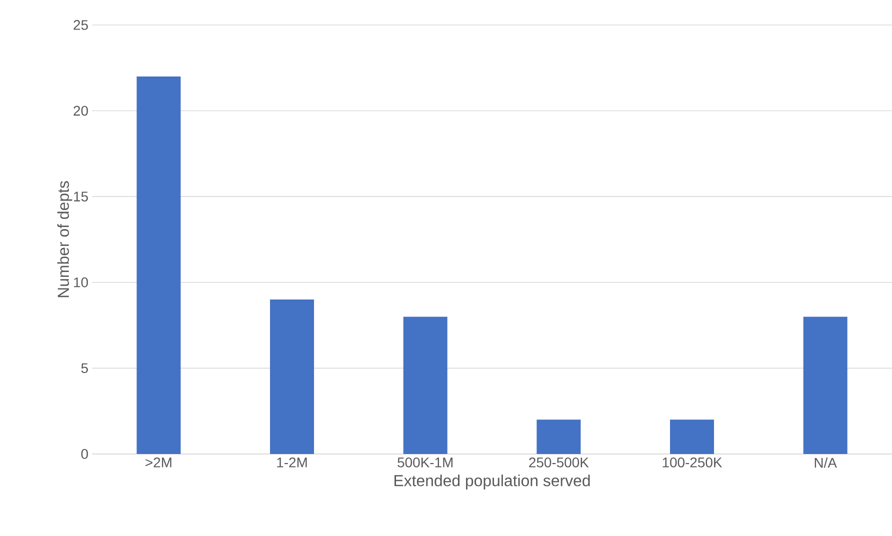 The height and width of the screenshot is (536, 892). I want to click on x-axis-title: Extended population served, so click(492, 482).